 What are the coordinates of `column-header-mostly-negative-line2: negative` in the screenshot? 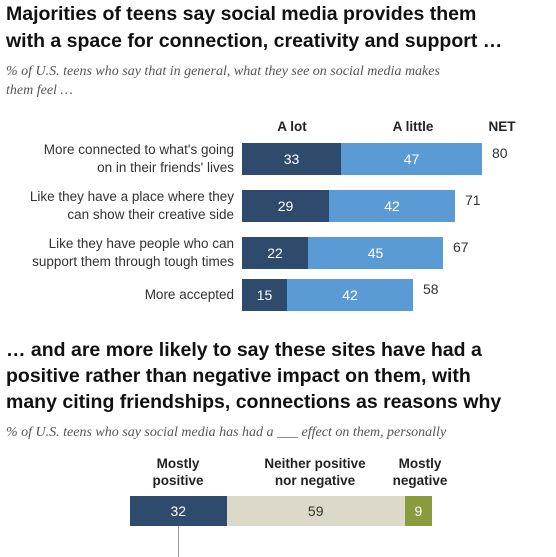 It's located at (420, 480).